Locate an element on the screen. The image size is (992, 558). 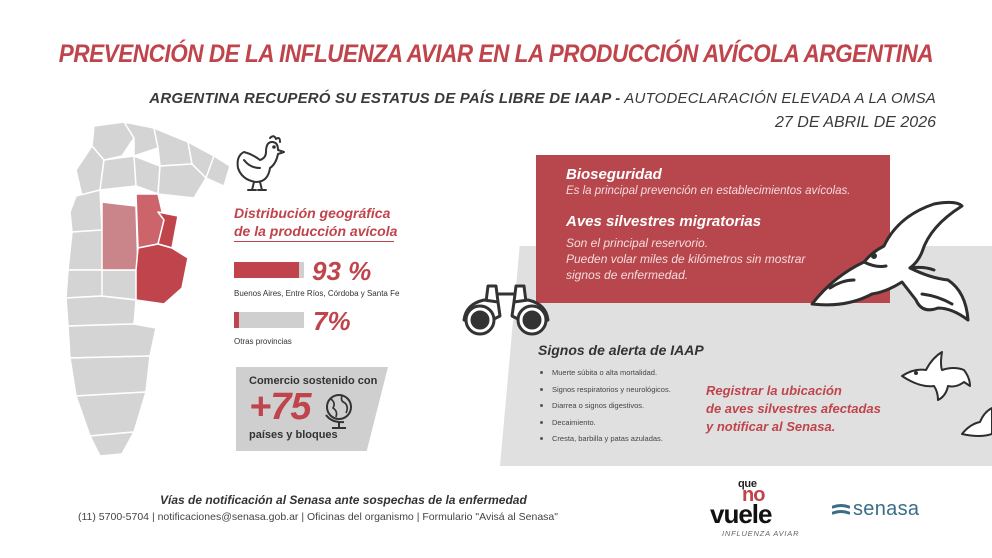
list-item: Diarrea o signos digestivos. is located at coordinates (605, 409).